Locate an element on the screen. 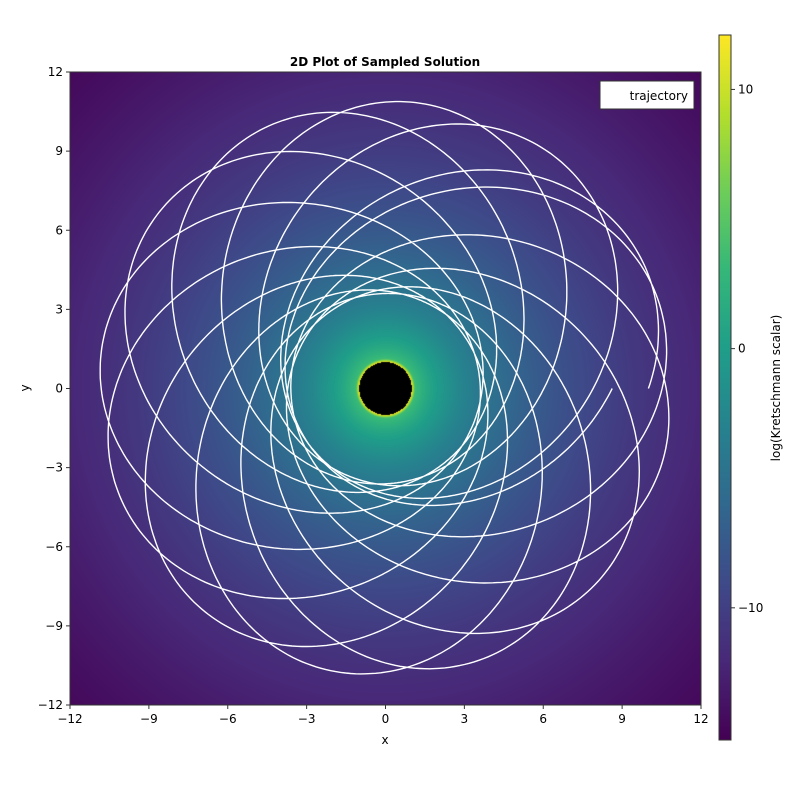 This screenshot has height=800, width=800. y-axis-label: y is located at coordinates (25, 387).